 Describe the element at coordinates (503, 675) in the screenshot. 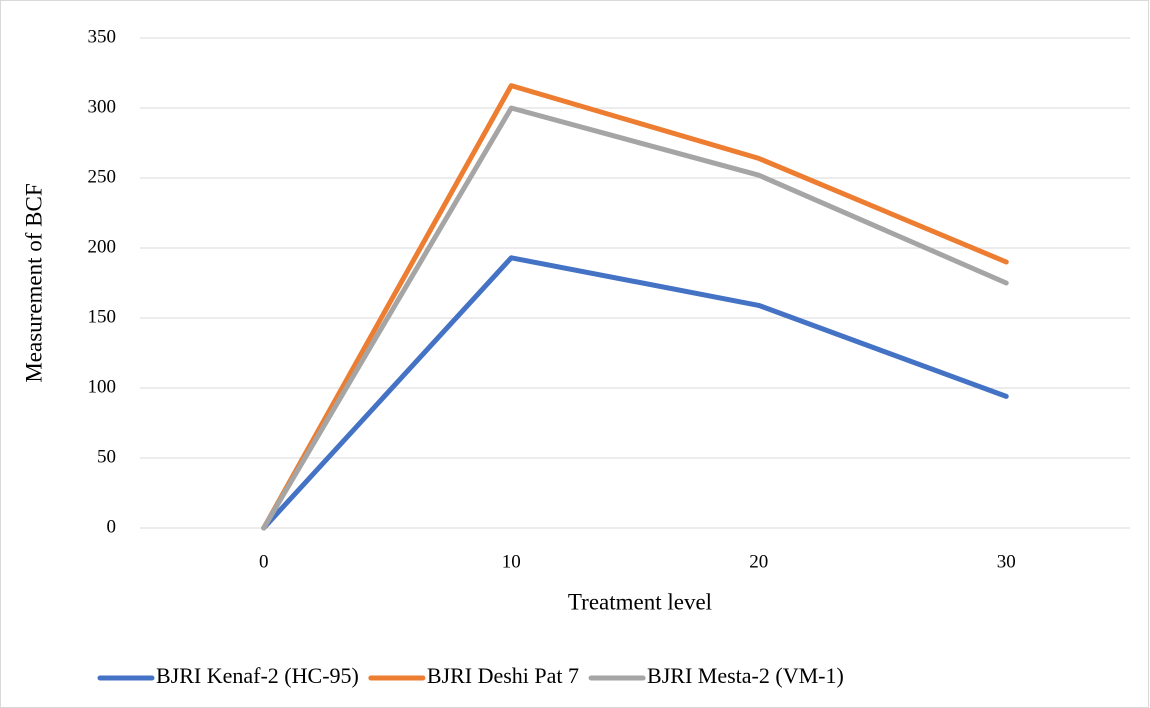

I see `legend-label: BJRI Deshi Pat 7` at that location.